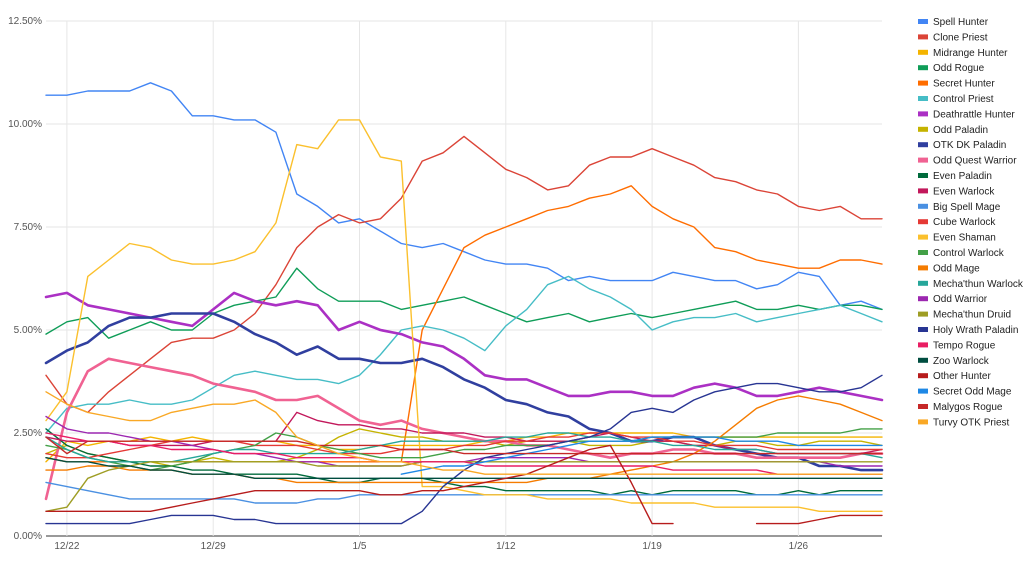 The width and height of the screenshot is (1024, 565). I want to click on legend-item-malygos-rogue: Malygos Rogue, so click(960, 407).